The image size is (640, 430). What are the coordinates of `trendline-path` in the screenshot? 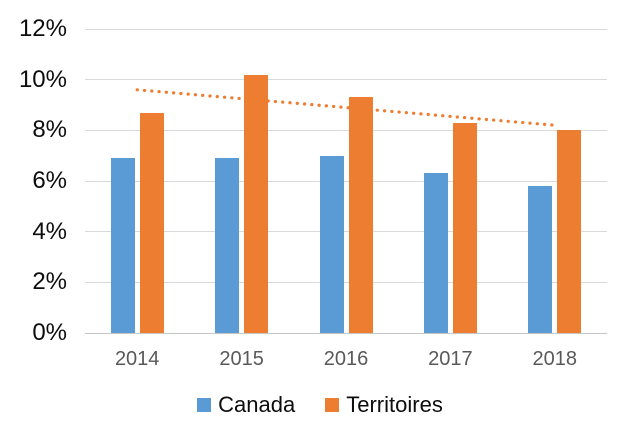 It's located at (346, 107).